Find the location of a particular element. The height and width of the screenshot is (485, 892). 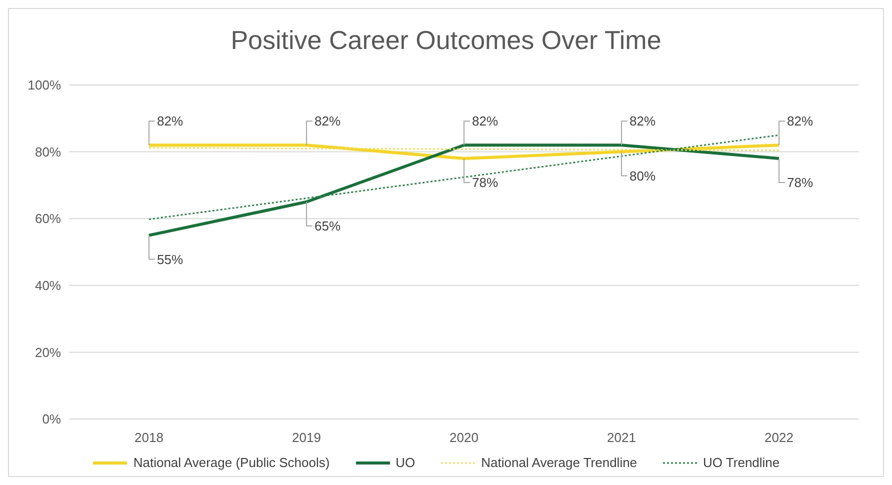

legend-label: UO Trendline is located at coordinates (741, 462).